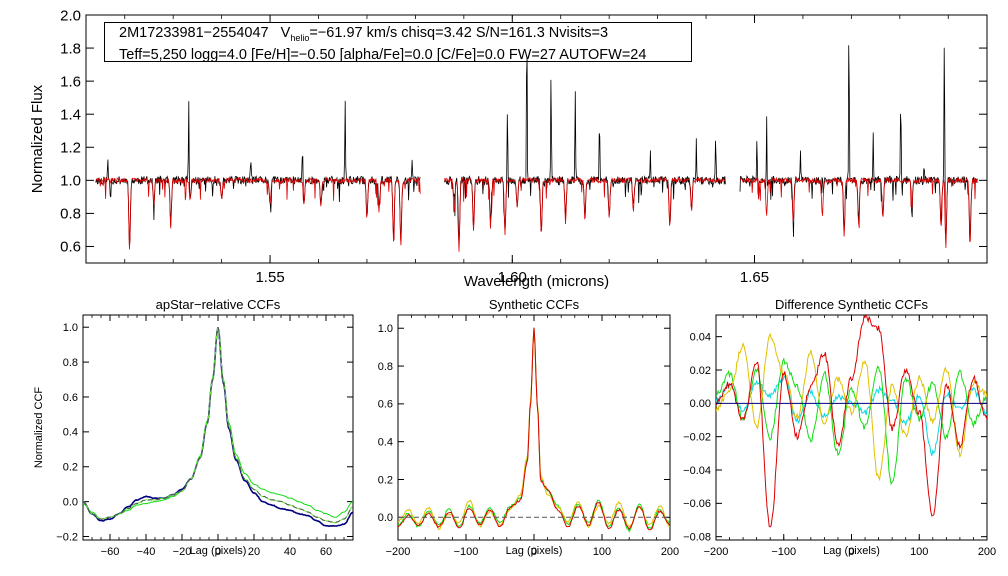 This screenshot has width=1008, height=576. What do you see at coordinates (697, 438) in the screenshot?
I see `y-tick-label: −0.02` at bounding box center [697, 438].